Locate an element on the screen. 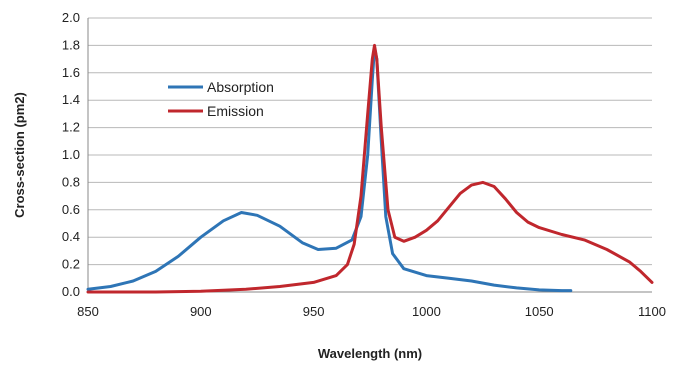  x-tick-label: 1050 is located at coordinates (539, 311).